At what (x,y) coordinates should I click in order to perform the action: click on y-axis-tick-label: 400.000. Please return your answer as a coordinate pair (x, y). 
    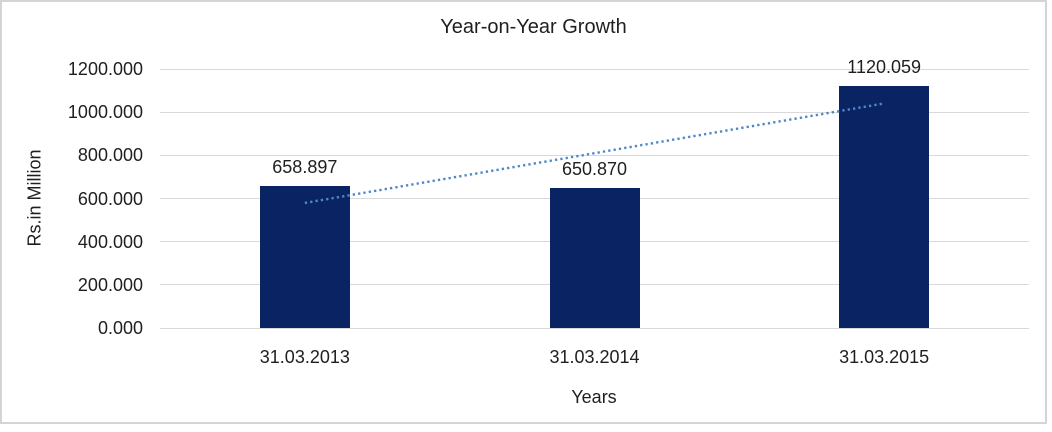
    Looking at the image, I should click on (110, 241).